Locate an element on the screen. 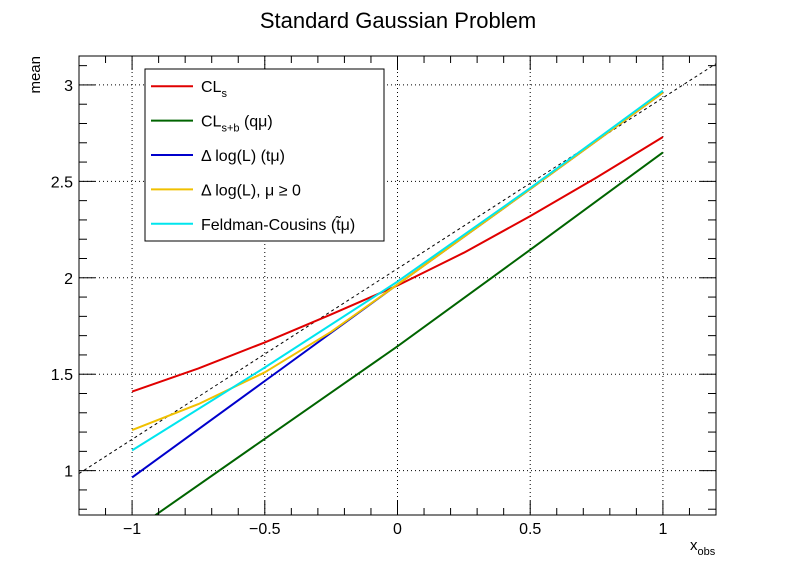 The width and height of the screenshot is (796, 572). legend-label-main: Δ log(L), μ ≥ 0 is located at coordinates (251, 190).